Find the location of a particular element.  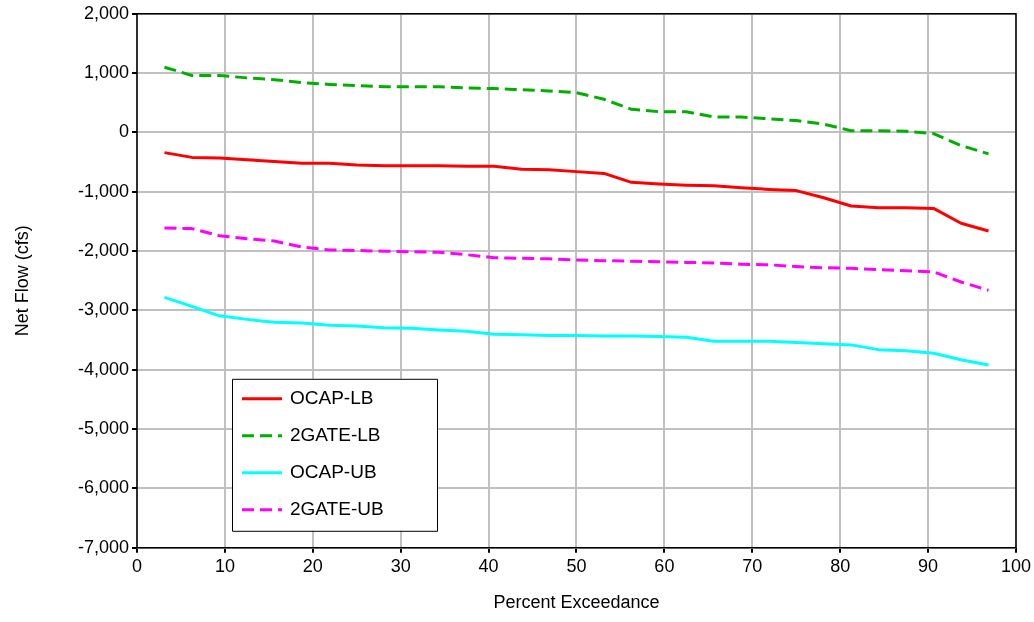

x-axis-title: Percent Exceedance is located at coordinates (576, 602).